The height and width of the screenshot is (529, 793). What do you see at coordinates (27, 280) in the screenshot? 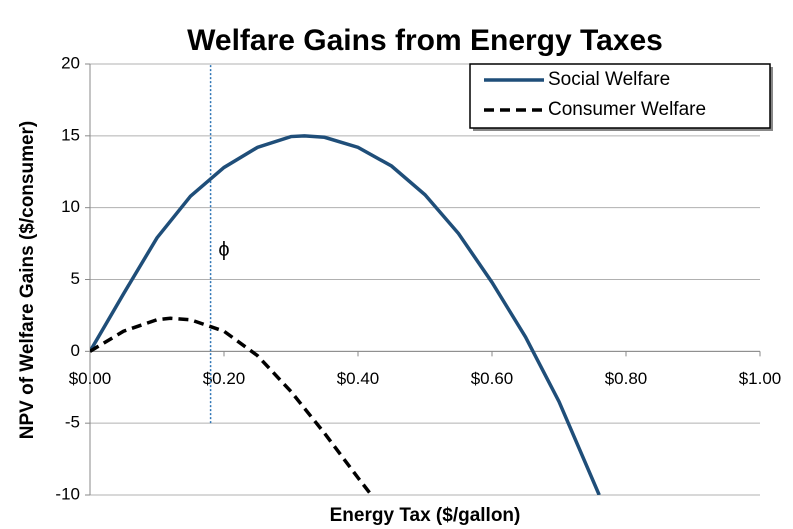
I see `y-axis-label: NPV of Welfare Gains ($/consumer)` at bounding box center [27, 280].